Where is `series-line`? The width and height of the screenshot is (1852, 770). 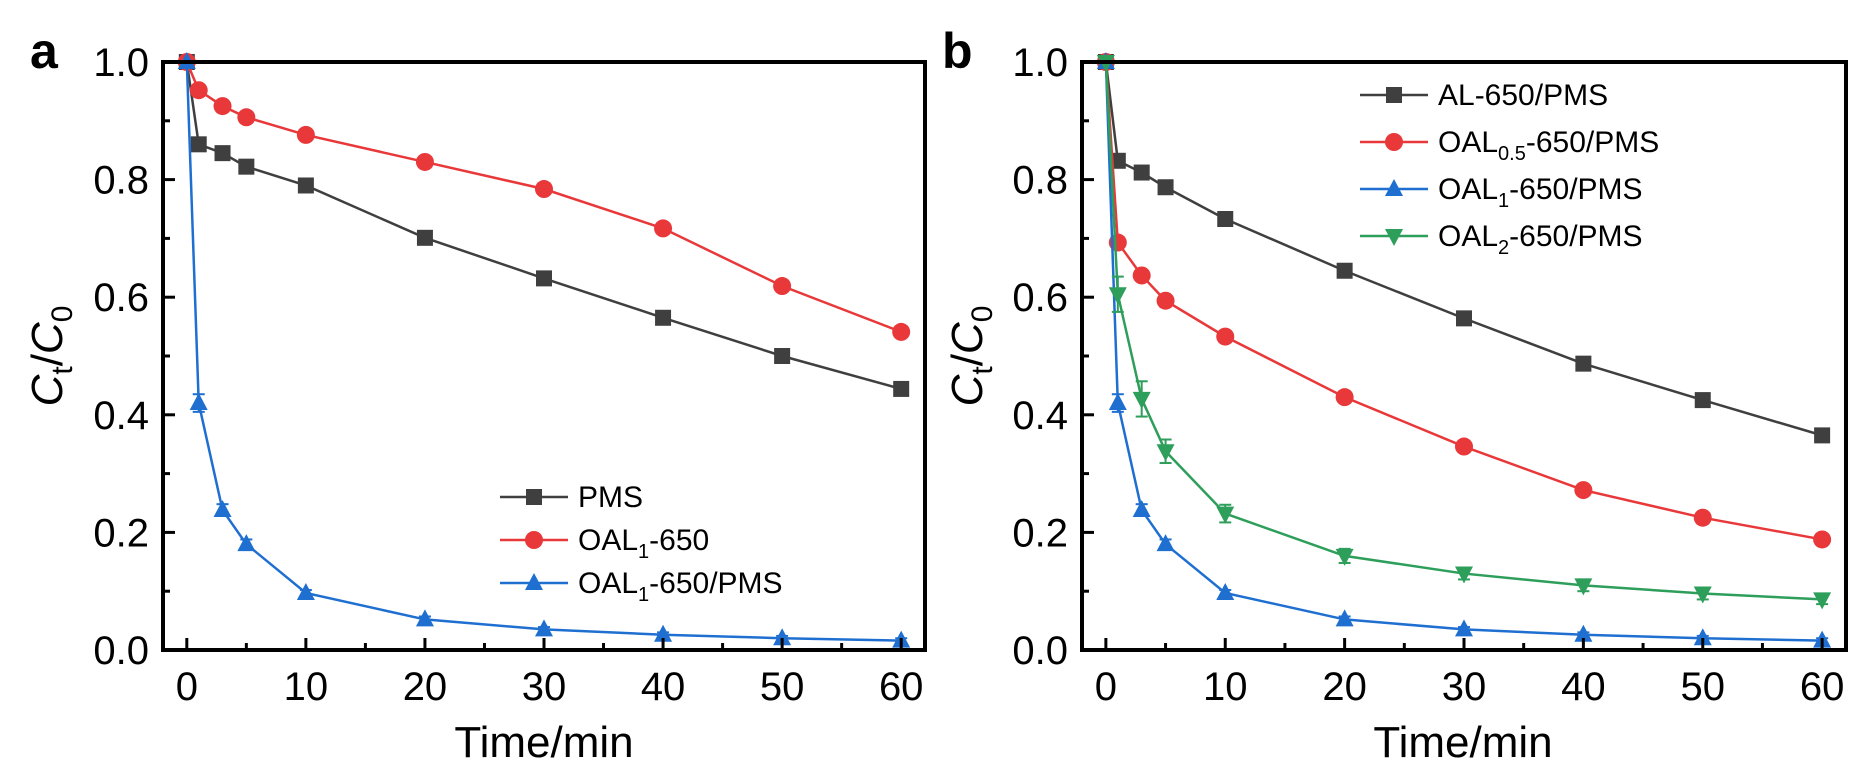
series-line is located at coordinates (543, 197).